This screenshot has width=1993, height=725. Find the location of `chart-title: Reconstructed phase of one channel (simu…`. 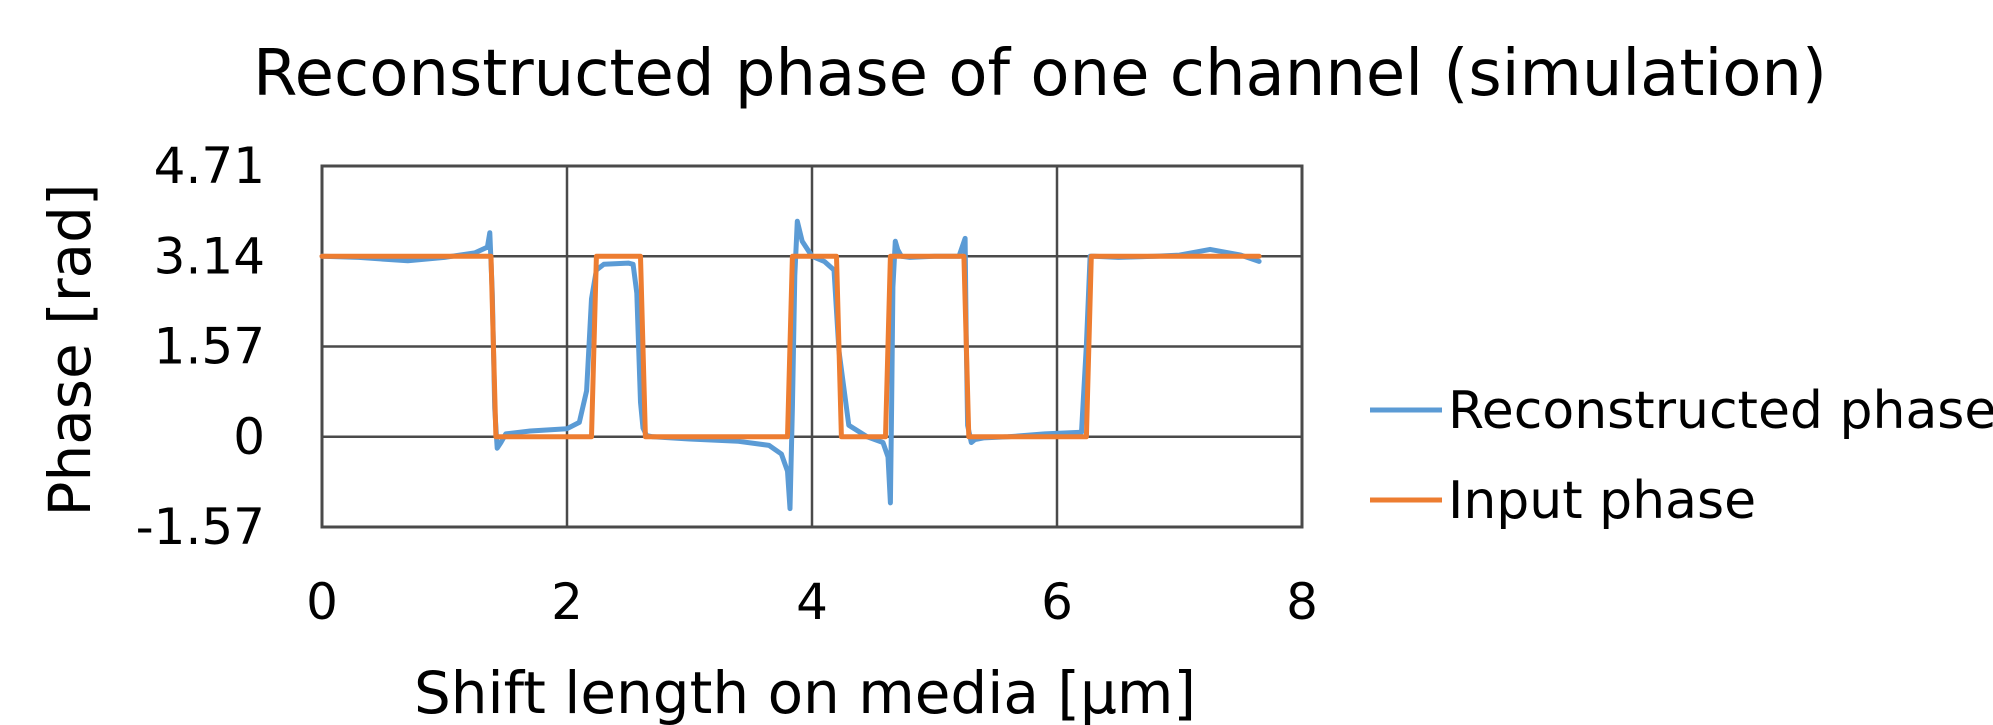

chart-title: Reconstructed phase of one channel (simu… is located at coordinates (1040, 74).